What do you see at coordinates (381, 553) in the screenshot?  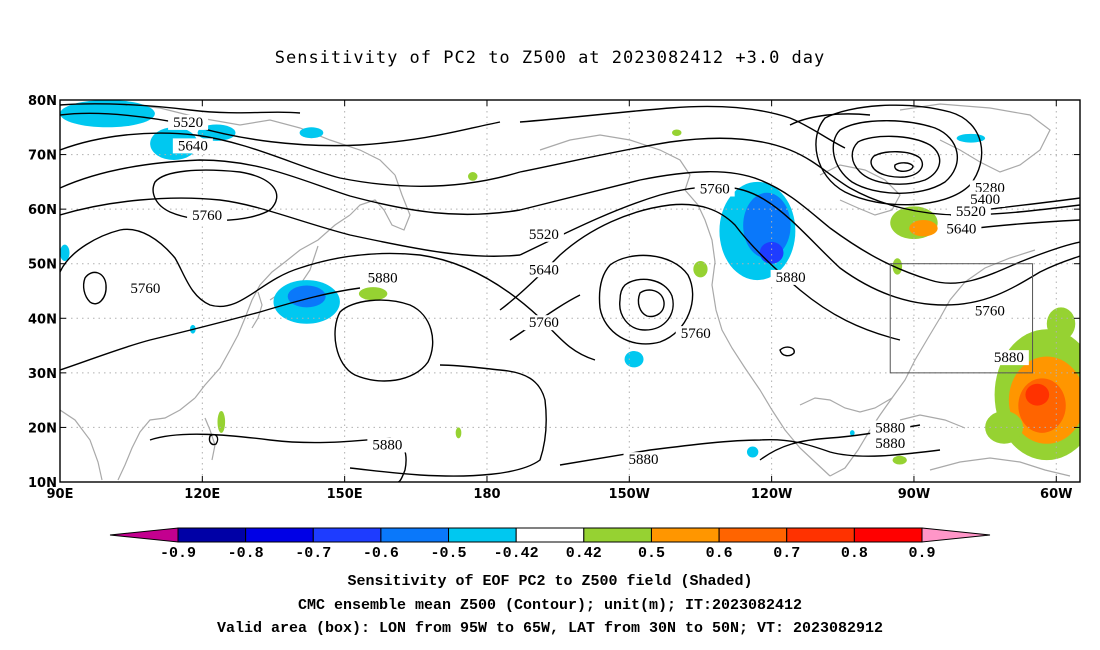 I see `colorbar-tick-label: -0.6` at bounding box center [381, 553].